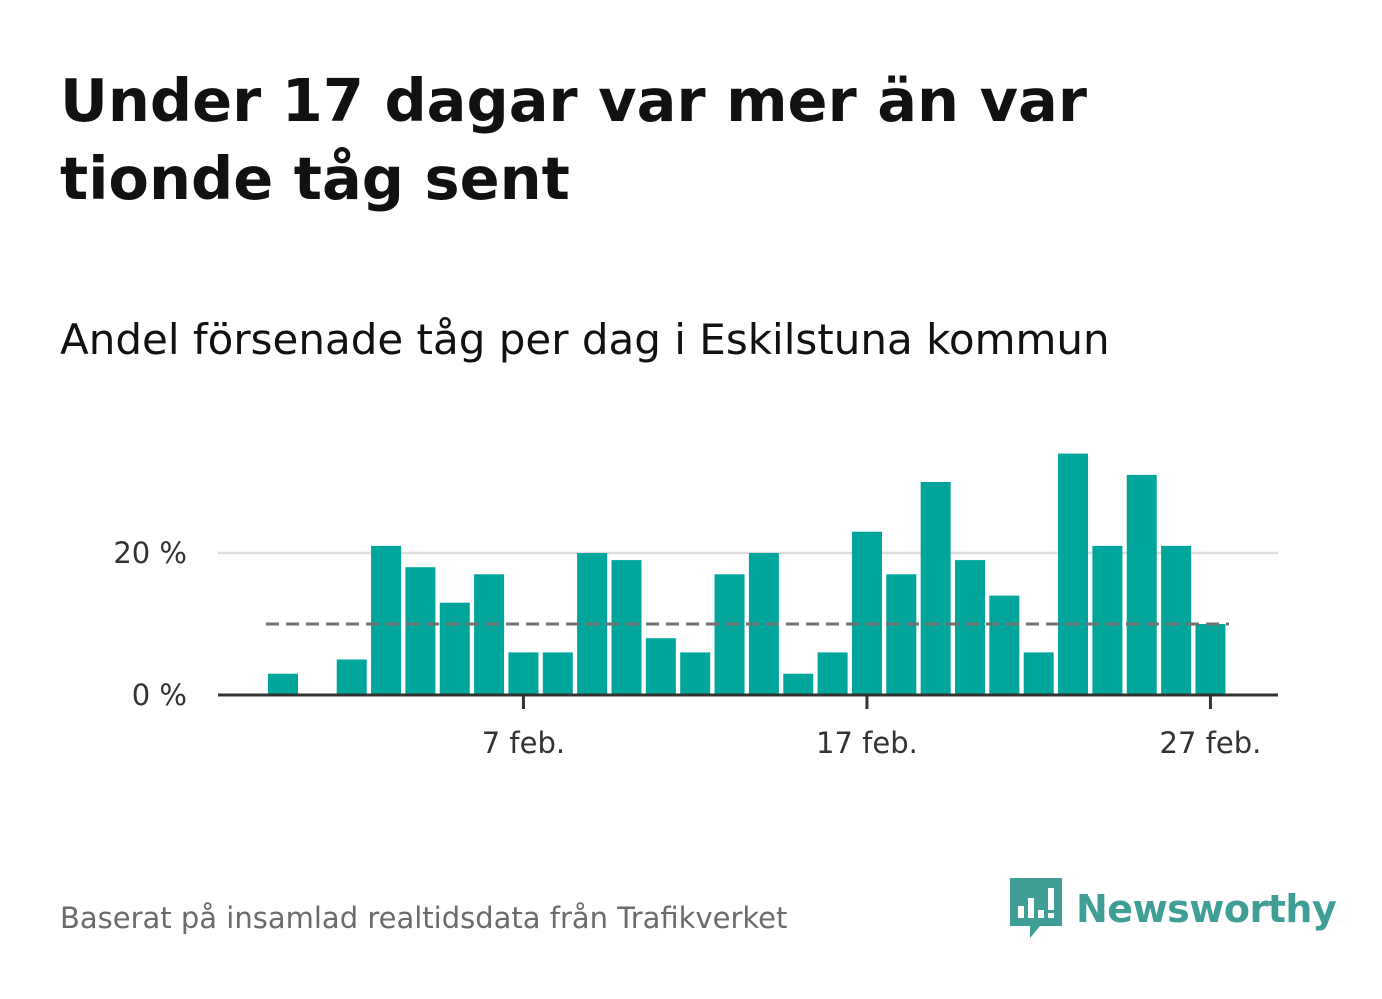 The image size is (1382, 999). I want to click on y-tick-label: 0 %, so click(159, 695).